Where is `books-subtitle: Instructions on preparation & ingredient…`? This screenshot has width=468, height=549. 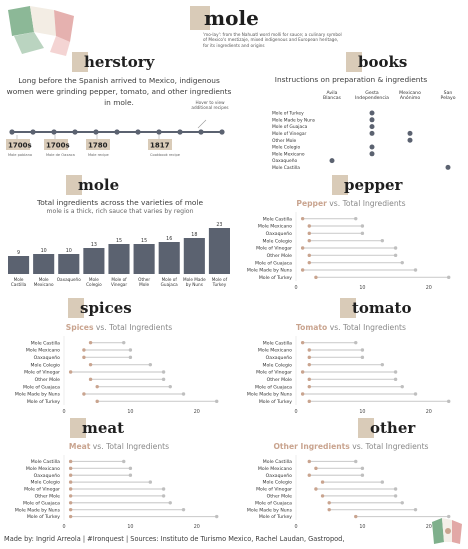
books-subtitle: Instructions on preparation & ingredient… is located at coordinates (351, 79).